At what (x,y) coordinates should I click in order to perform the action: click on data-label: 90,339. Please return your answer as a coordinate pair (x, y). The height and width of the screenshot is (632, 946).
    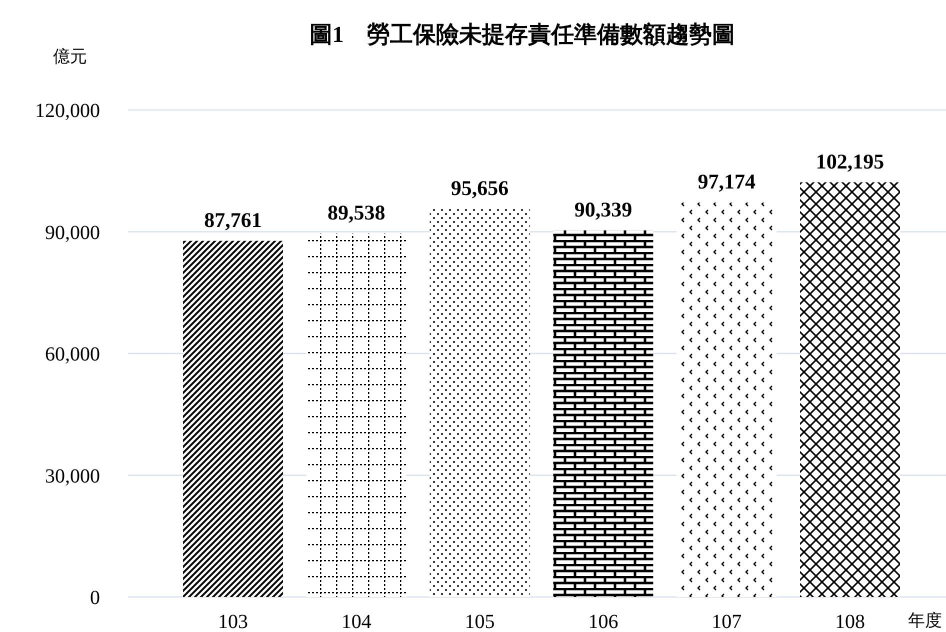
    Looking at the image, I should click on (603, 209).